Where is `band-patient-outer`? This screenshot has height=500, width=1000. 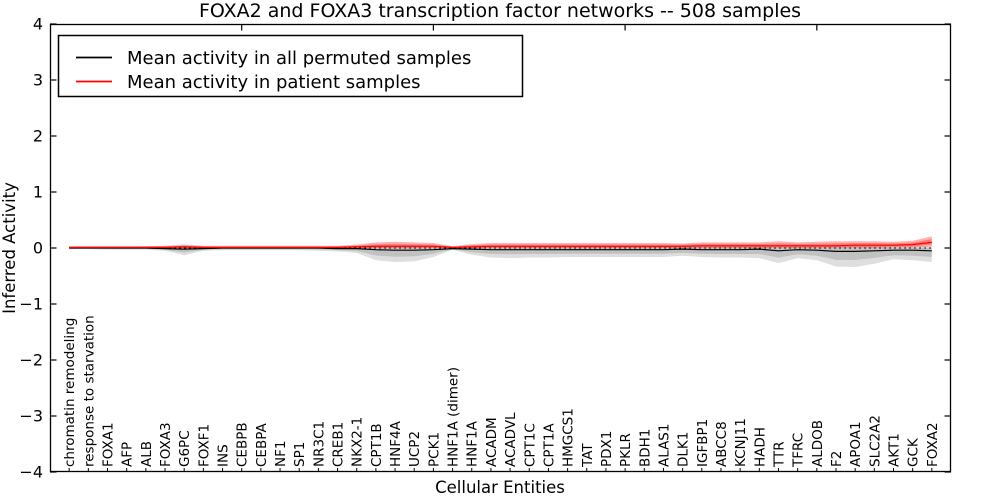 band-patient-outer is located at coordinates (500, 242).